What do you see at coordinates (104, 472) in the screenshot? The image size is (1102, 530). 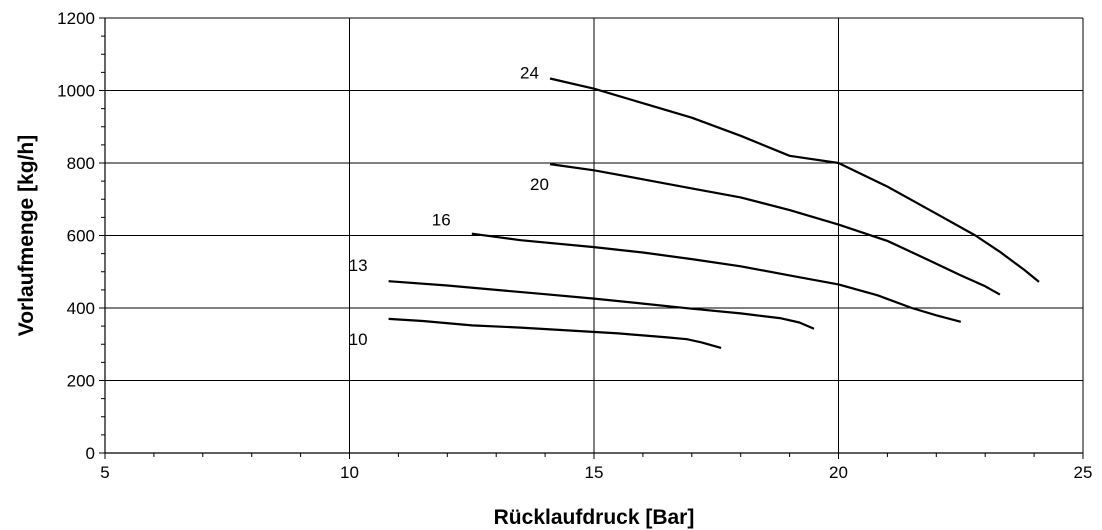 I see `x-tick-label: 5` at bounding box center [104, 472].